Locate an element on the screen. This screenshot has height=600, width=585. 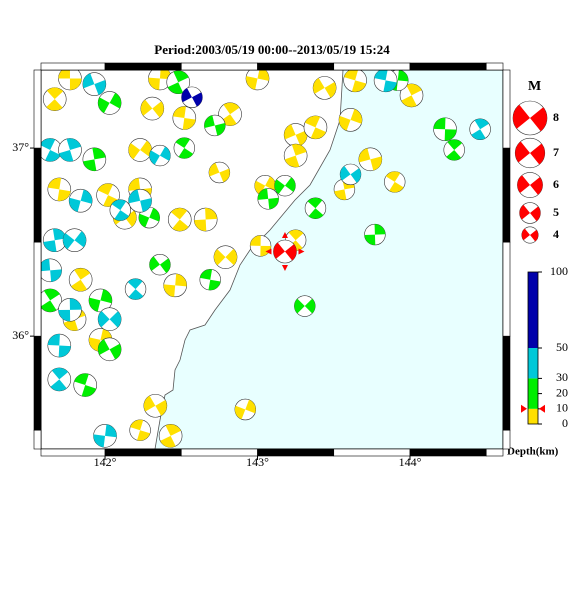
main-event-marker is located at coordinates (284, 235).